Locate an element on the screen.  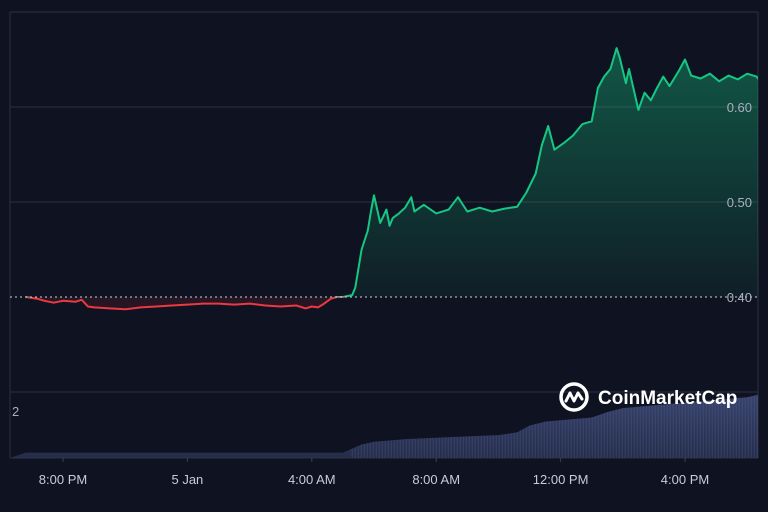
y-tick-label: 0.60 is located at coordinates (739, 107).